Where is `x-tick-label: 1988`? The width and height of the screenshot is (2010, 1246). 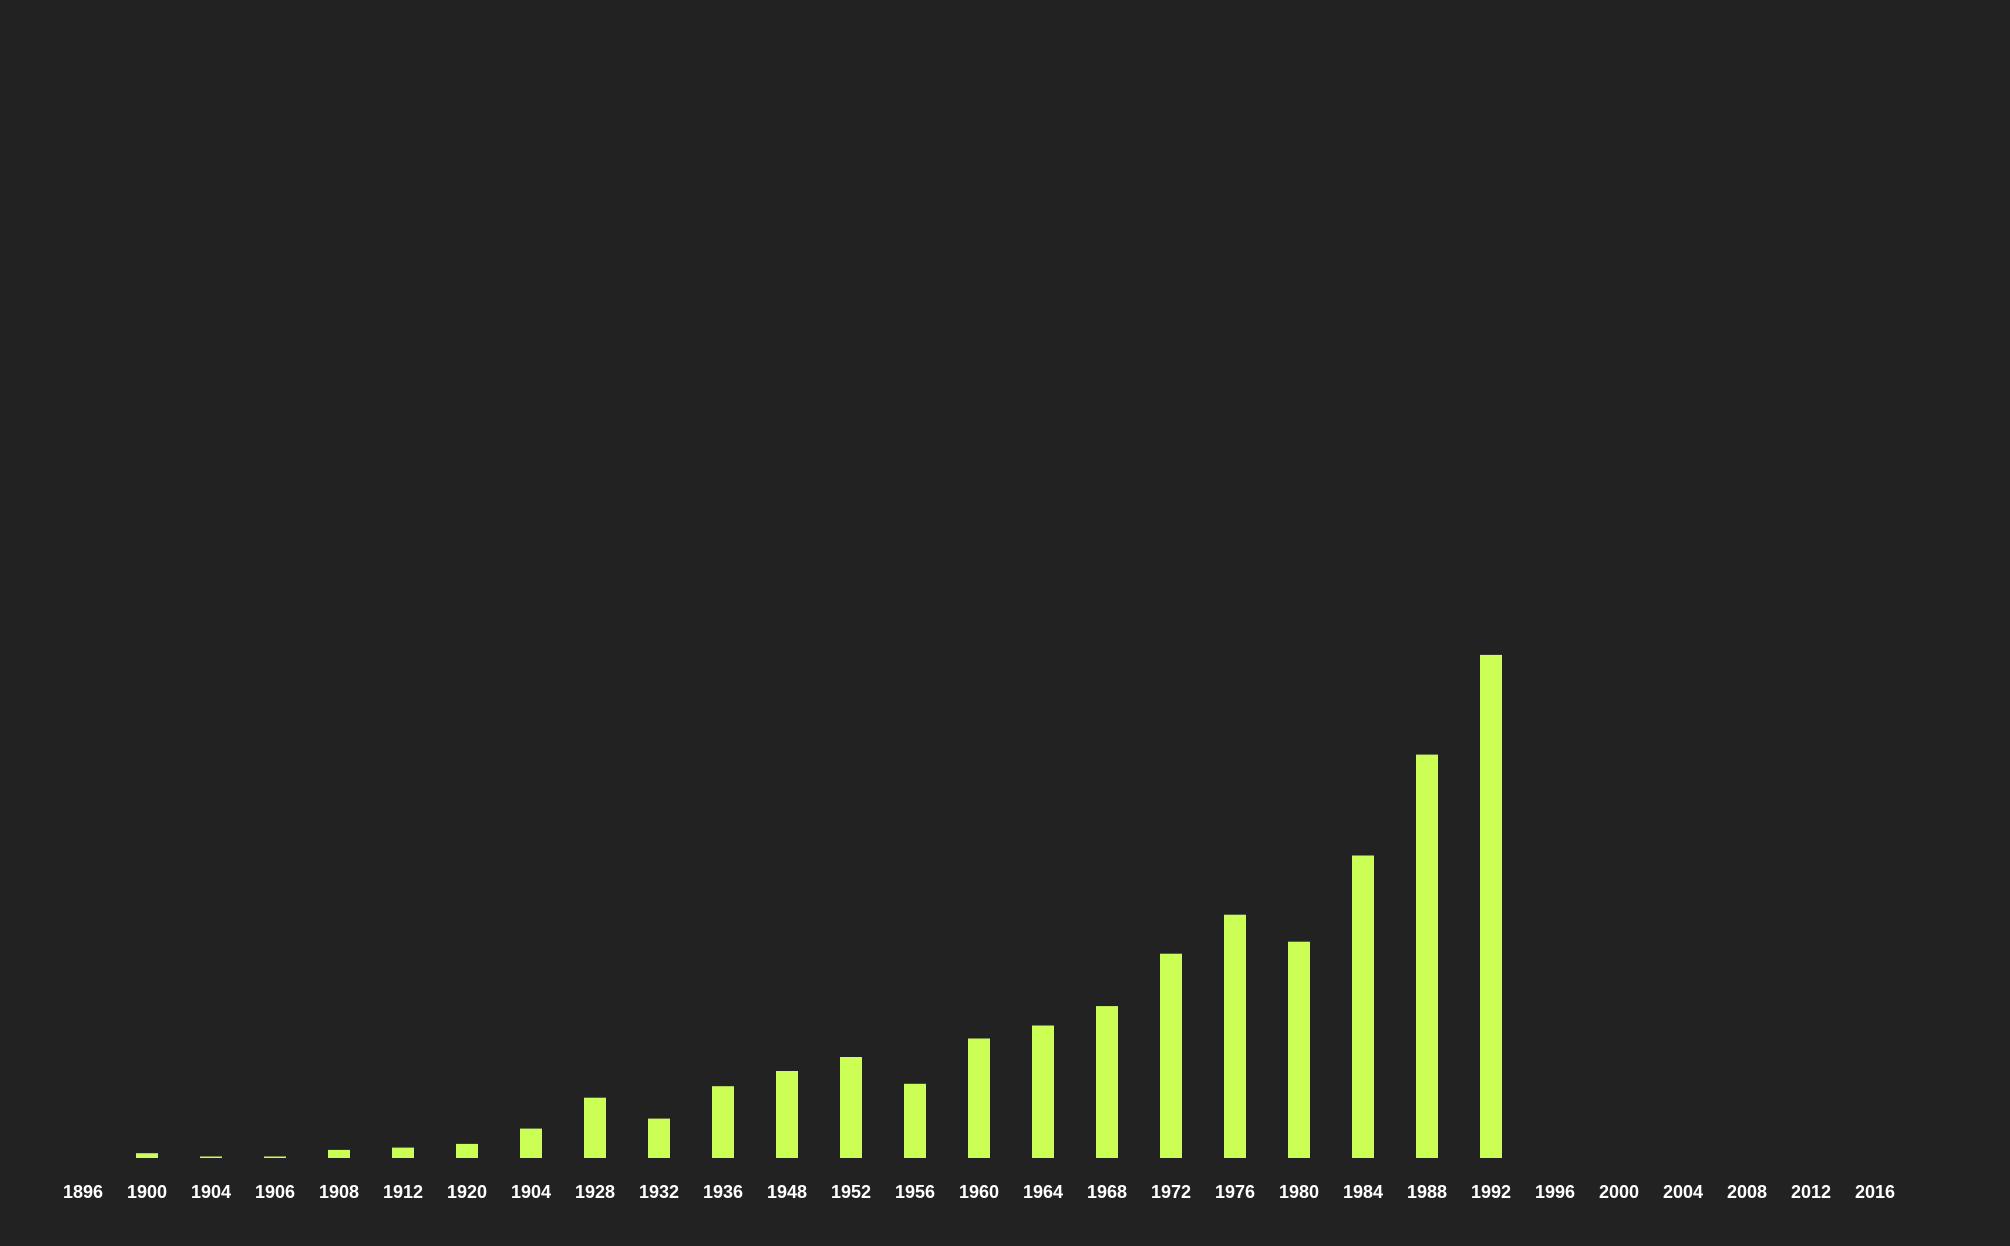
x-tick-label: 1988 is located at coordinates (1427, 1192).